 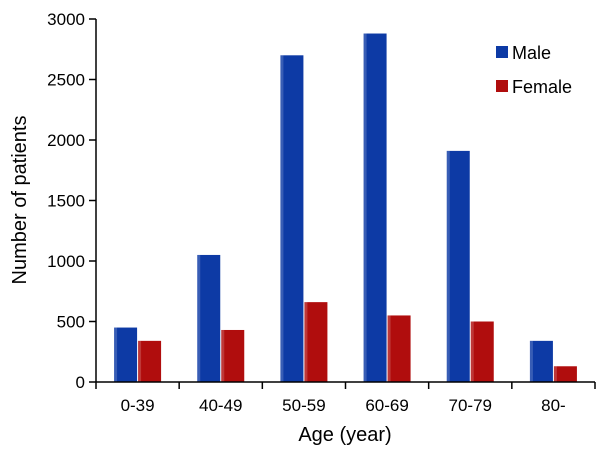 I want to click on x-ticks-group: 0-39 40-49 50-59 60-69 70-79 80-, so click(x=345, y=398).